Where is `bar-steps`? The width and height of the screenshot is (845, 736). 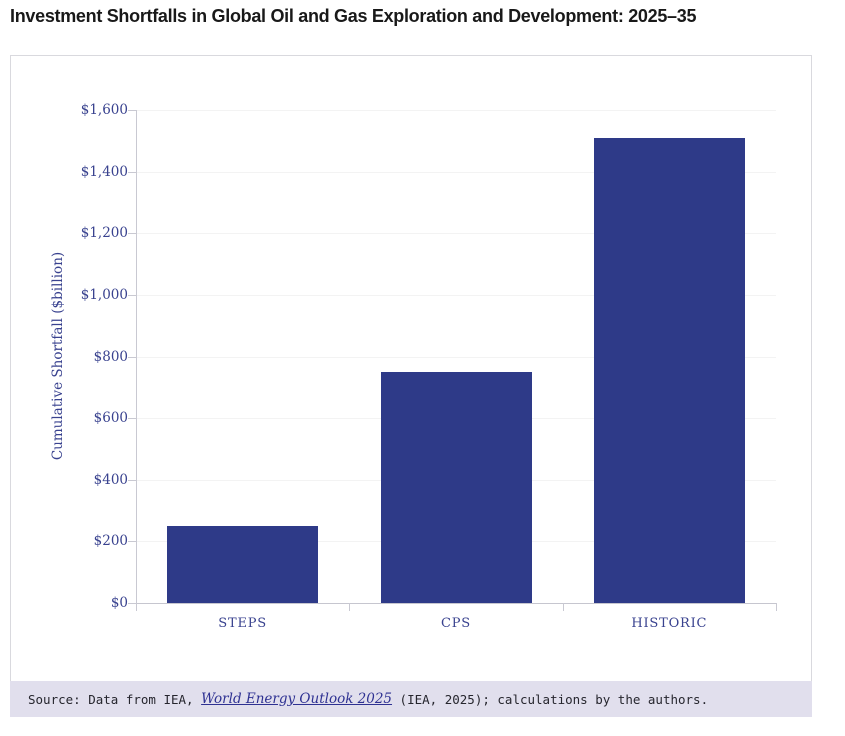 bar-steps is located at coordinates (243, 564).